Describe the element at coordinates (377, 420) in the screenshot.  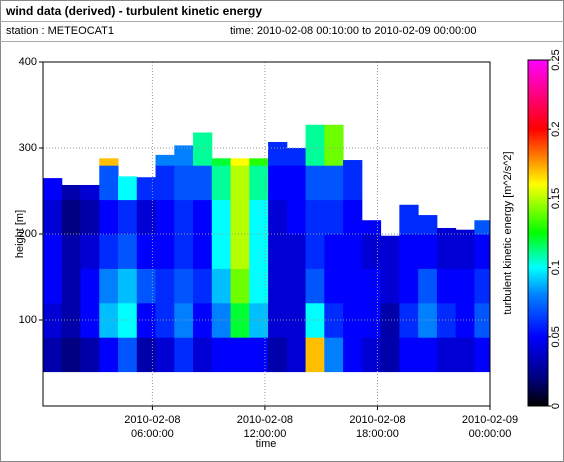
I see `x-tick-label: 2010-02-08` at that location.